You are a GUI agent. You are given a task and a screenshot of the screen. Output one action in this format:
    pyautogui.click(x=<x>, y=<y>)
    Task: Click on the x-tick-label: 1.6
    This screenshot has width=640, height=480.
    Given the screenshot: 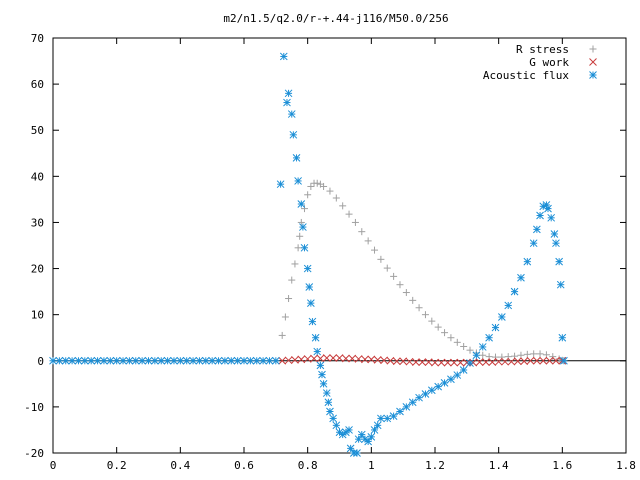 What is the action you would take?
    pyautogui.click(x=562, y=465)
    